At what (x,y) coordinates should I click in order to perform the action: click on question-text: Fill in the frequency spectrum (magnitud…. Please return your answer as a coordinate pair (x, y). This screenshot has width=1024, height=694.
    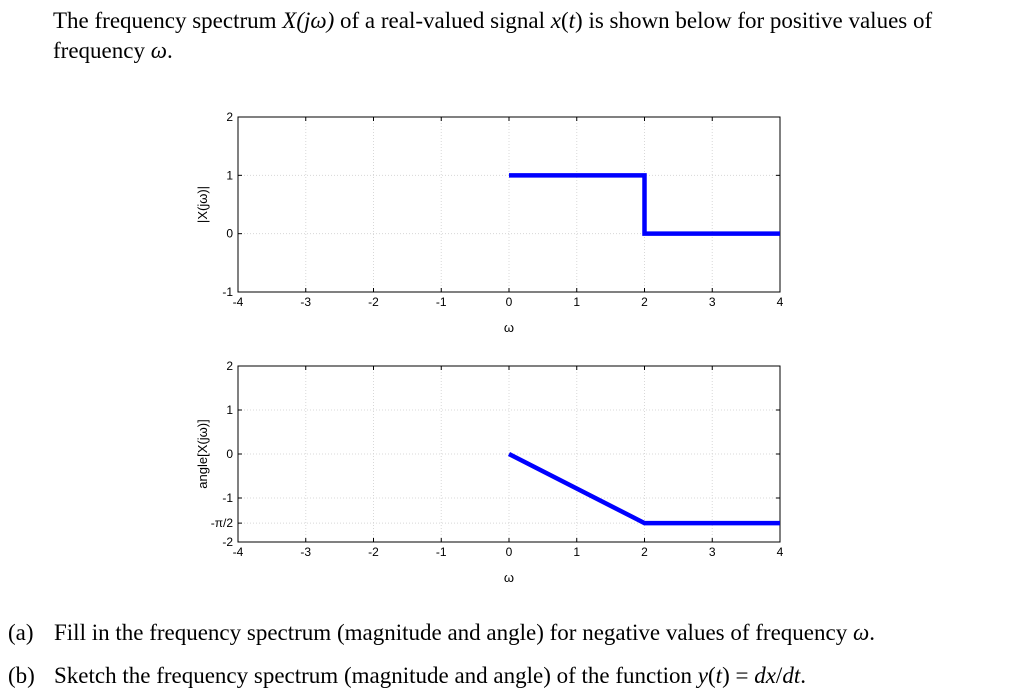
    Looking at the image, I should click on (453, 632).